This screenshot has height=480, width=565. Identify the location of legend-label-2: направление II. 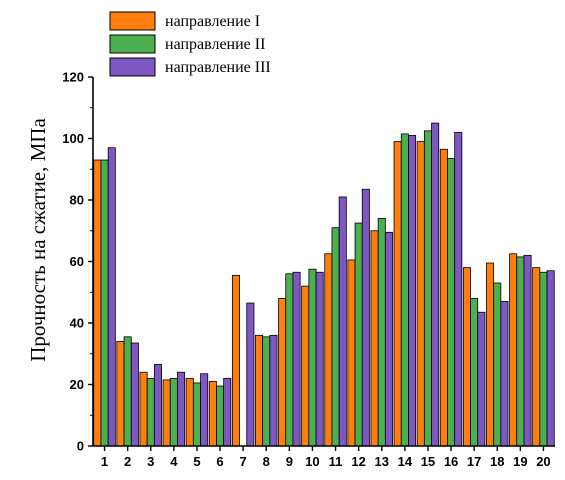
(215, 44).